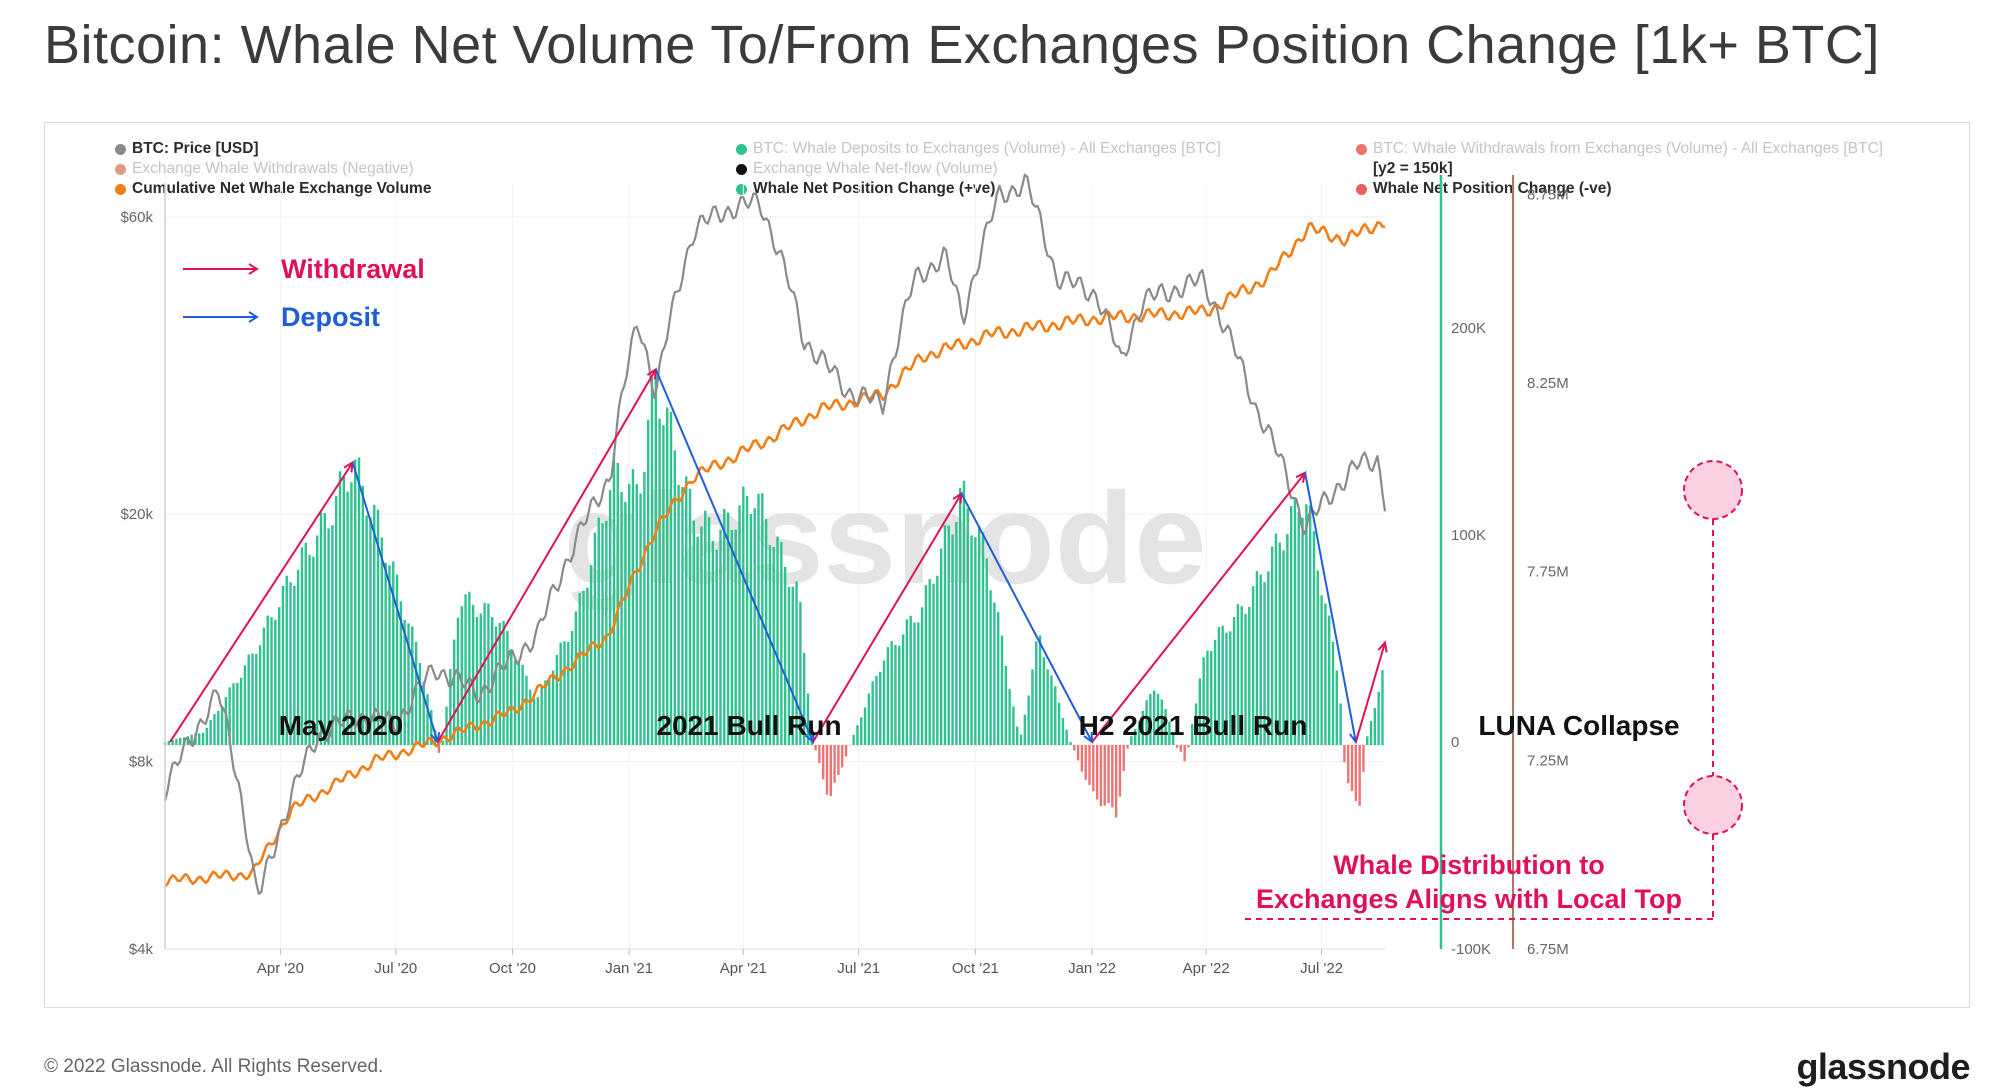 The height and width of the screenshot is (1092, 2000). I want to click on y-right-tick-label: -100K, so click(1471, 949).